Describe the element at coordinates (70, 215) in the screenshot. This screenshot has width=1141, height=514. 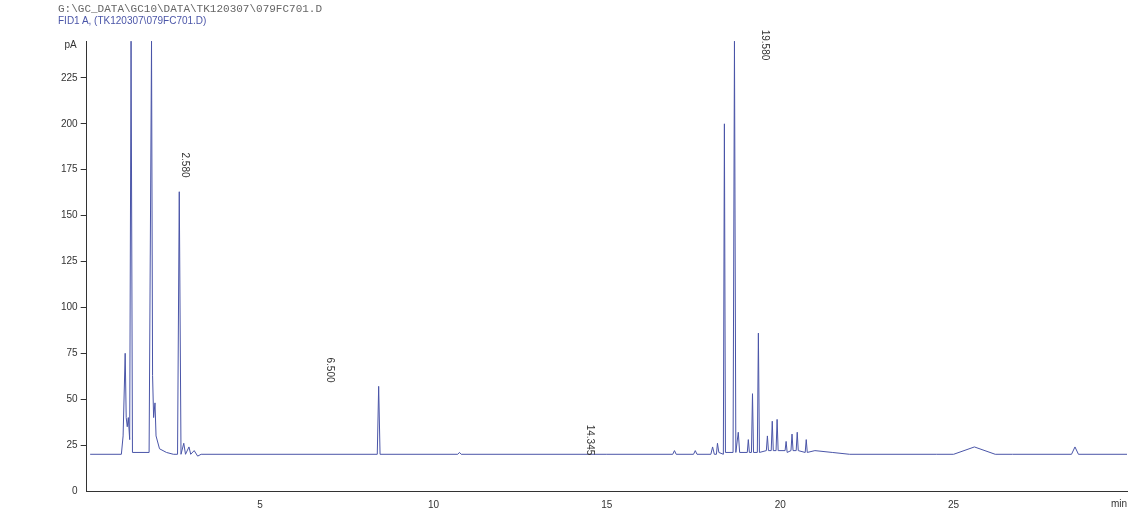
I see `y-tick-label: 150` at that location.